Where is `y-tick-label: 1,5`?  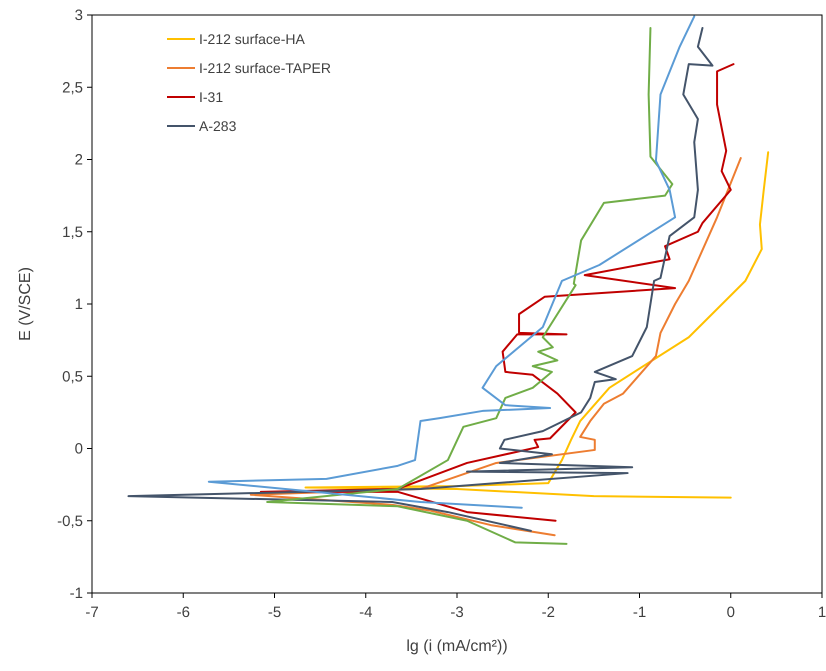
y-tick-label: 1,5 is located at coordinates (72, 232).